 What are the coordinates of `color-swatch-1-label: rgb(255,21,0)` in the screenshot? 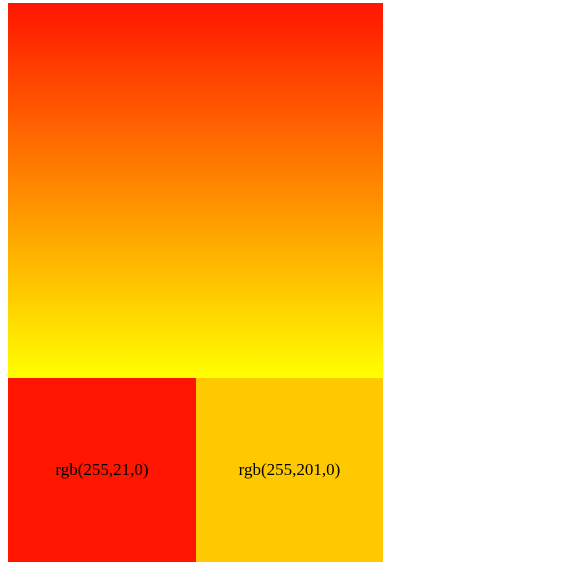 It's located at (102, 469).